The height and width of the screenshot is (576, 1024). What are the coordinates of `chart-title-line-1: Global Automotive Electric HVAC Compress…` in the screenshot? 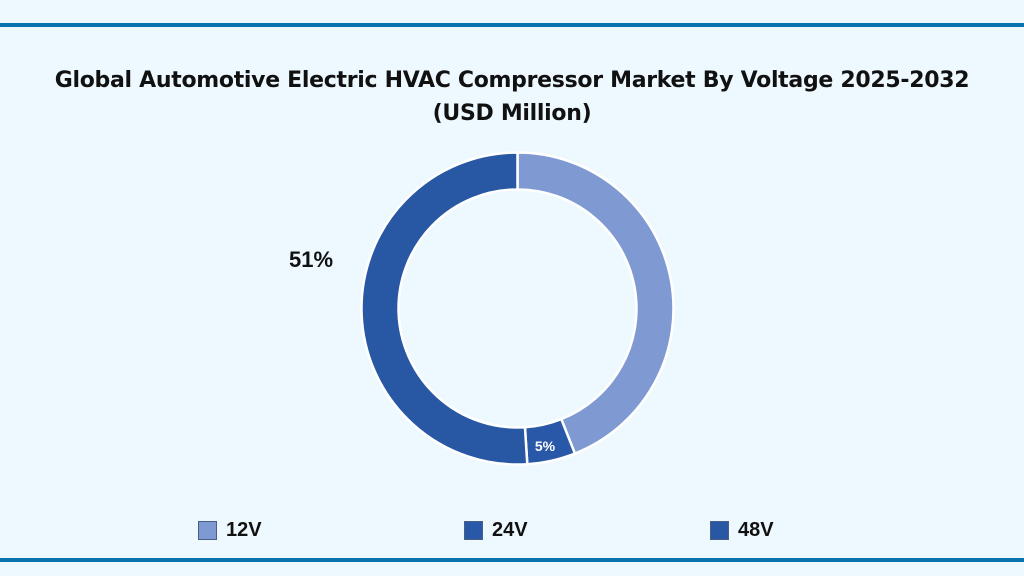 It's located at (512, 80).